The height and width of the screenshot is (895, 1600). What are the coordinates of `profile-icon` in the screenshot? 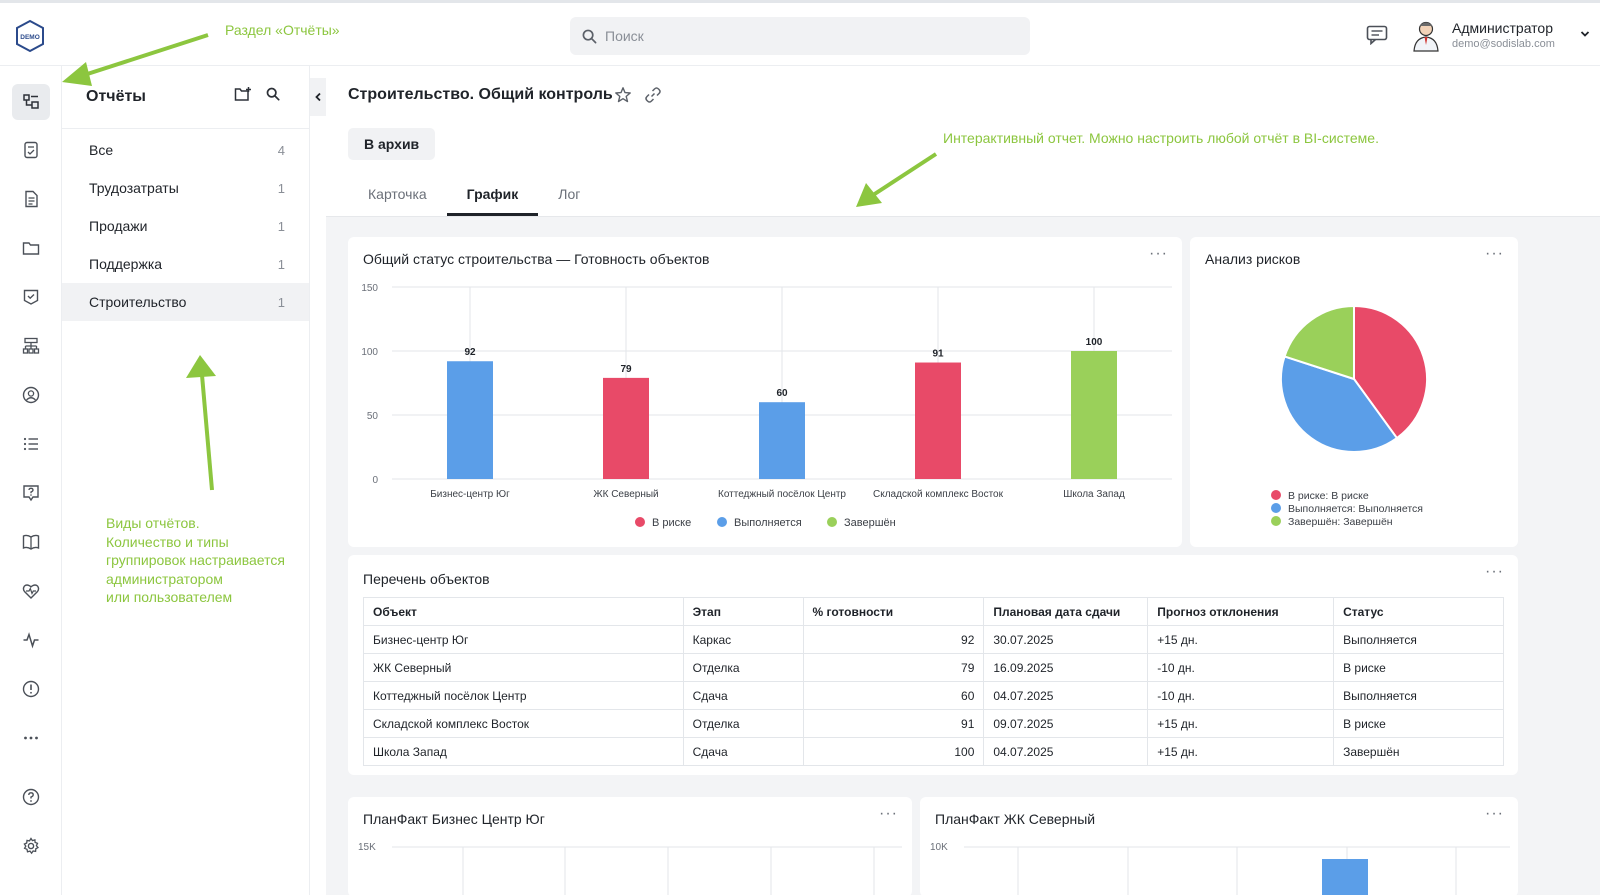 It's located at (31, 395).